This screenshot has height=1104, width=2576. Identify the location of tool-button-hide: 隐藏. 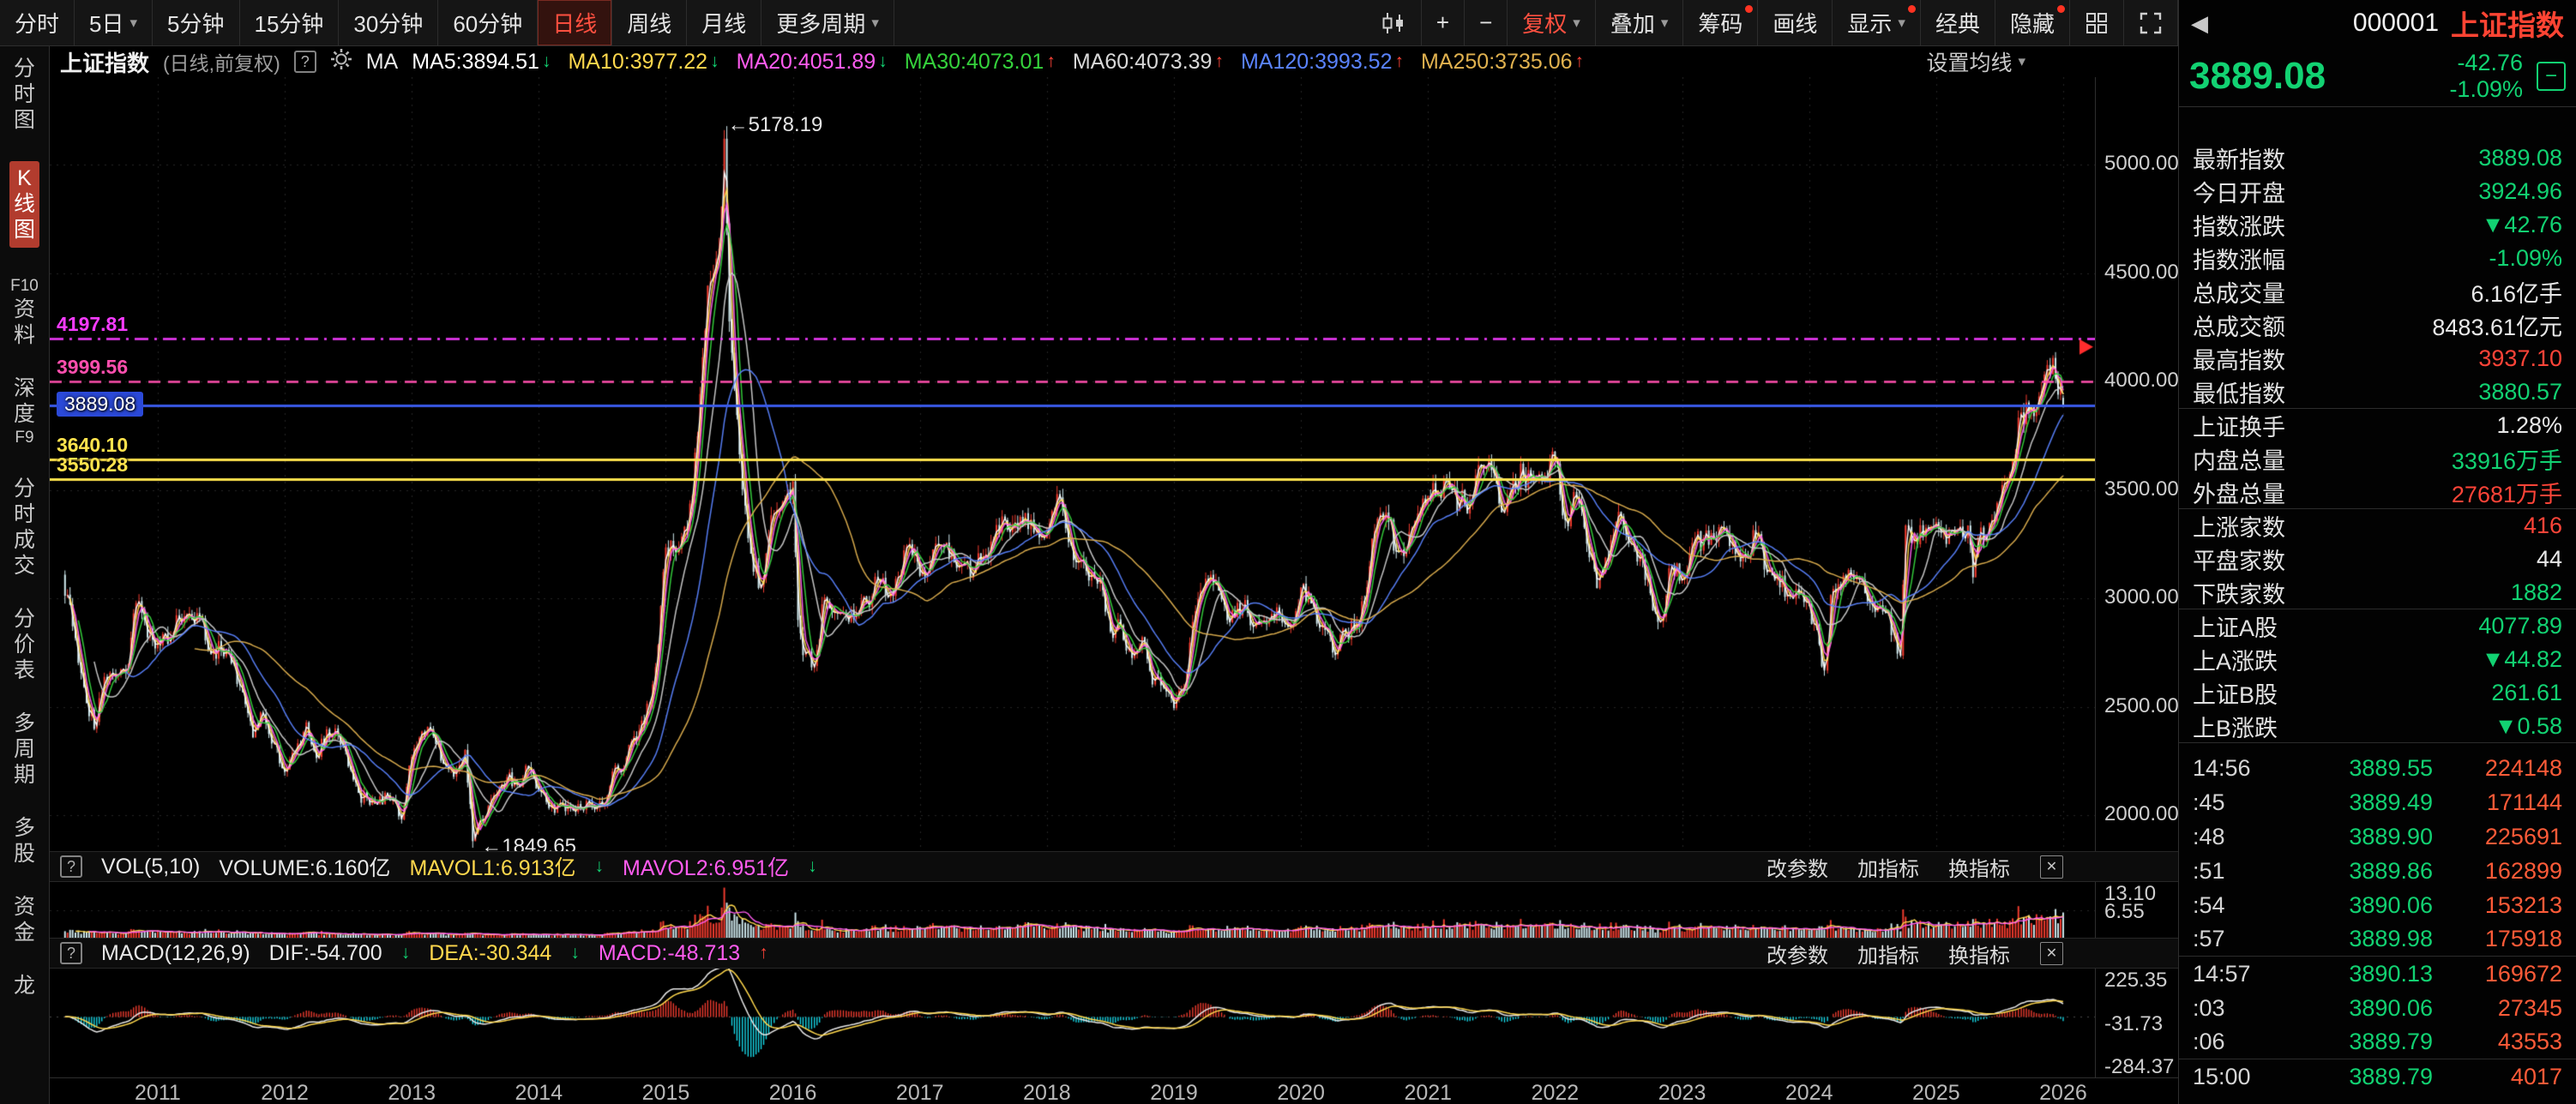
(2033, 22).